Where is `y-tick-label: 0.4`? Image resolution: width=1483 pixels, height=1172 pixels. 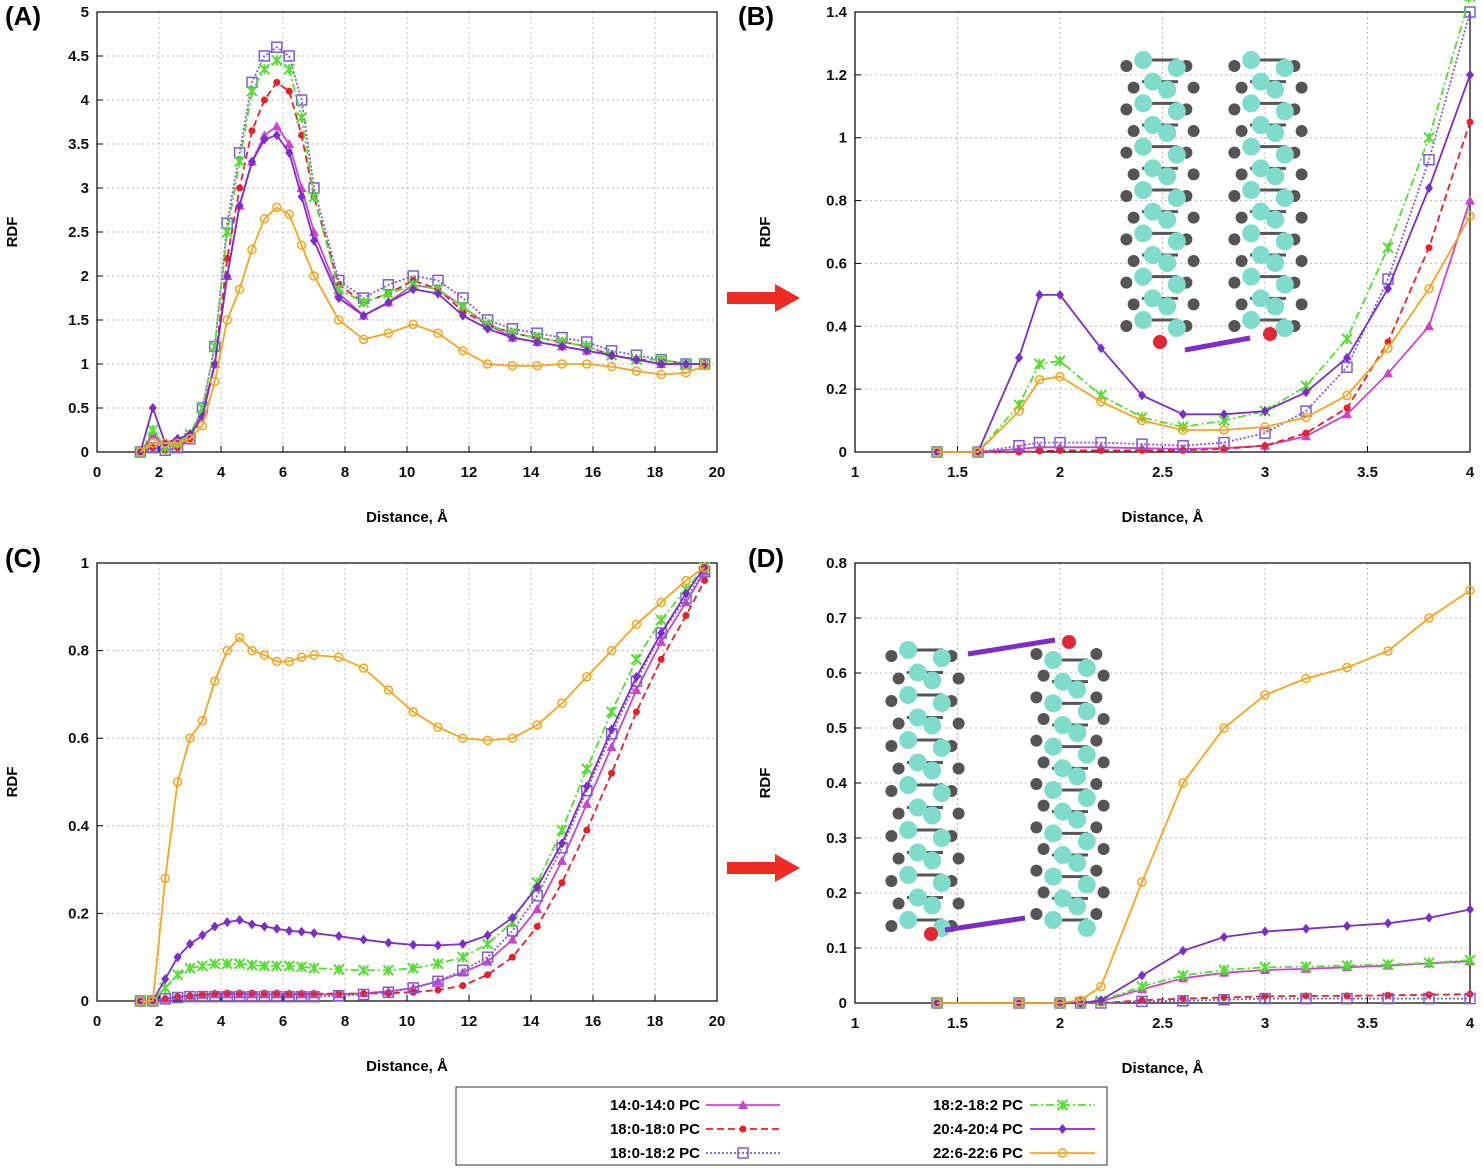
y-tick-label: 0.4 is located at coordinates (79, 826).